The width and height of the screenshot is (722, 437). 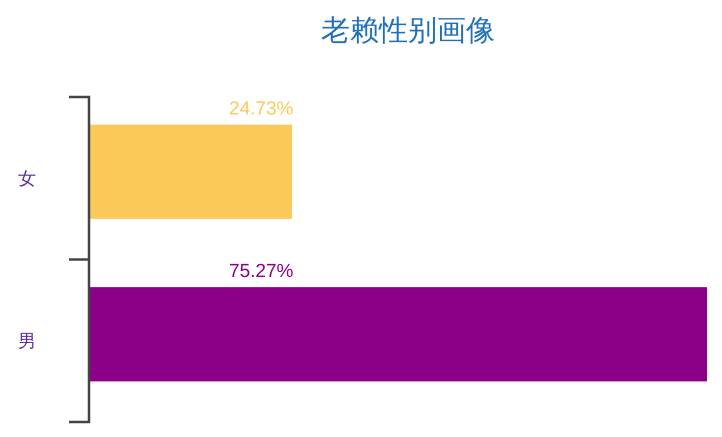 I want to click on value-label: 24.73%, so click(x=261, y=109).